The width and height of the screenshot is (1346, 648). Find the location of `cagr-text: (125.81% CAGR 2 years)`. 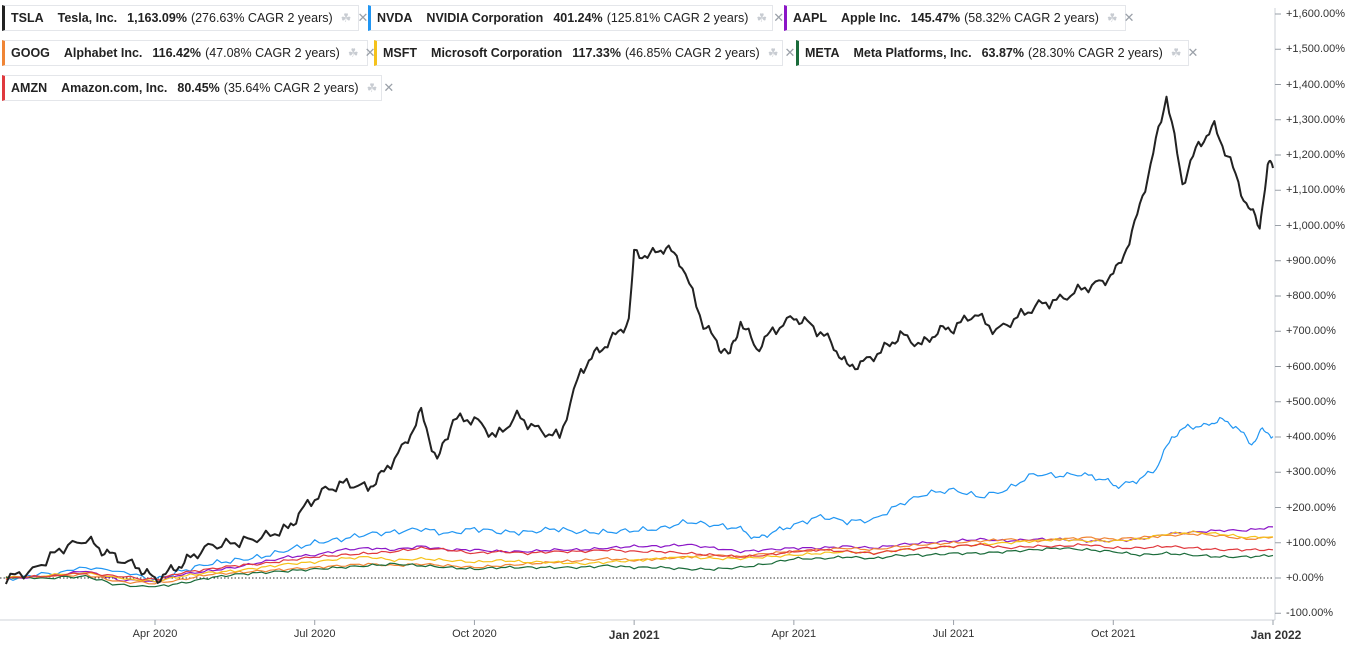

cagr-text: (125.81% CAGR 2 years) is located at coordinates (677, 18).